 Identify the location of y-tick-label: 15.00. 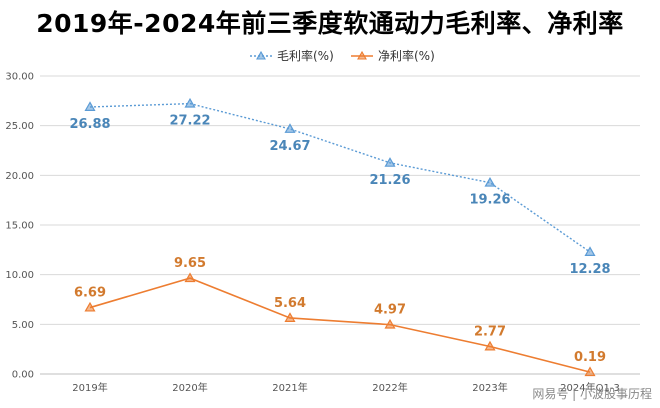
(19, 226).